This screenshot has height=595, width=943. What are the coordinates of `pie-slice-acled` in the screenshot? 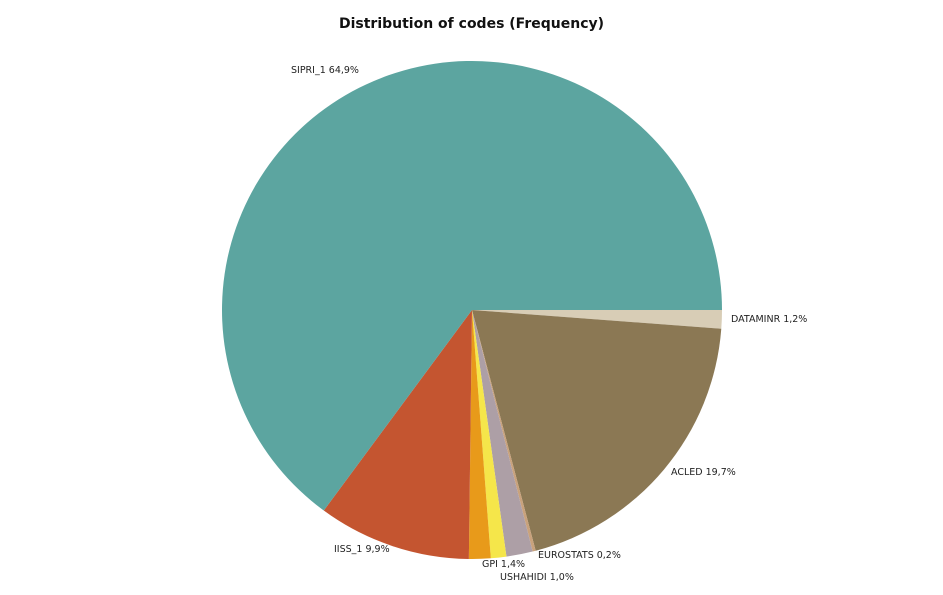 It's located at (597, 430).